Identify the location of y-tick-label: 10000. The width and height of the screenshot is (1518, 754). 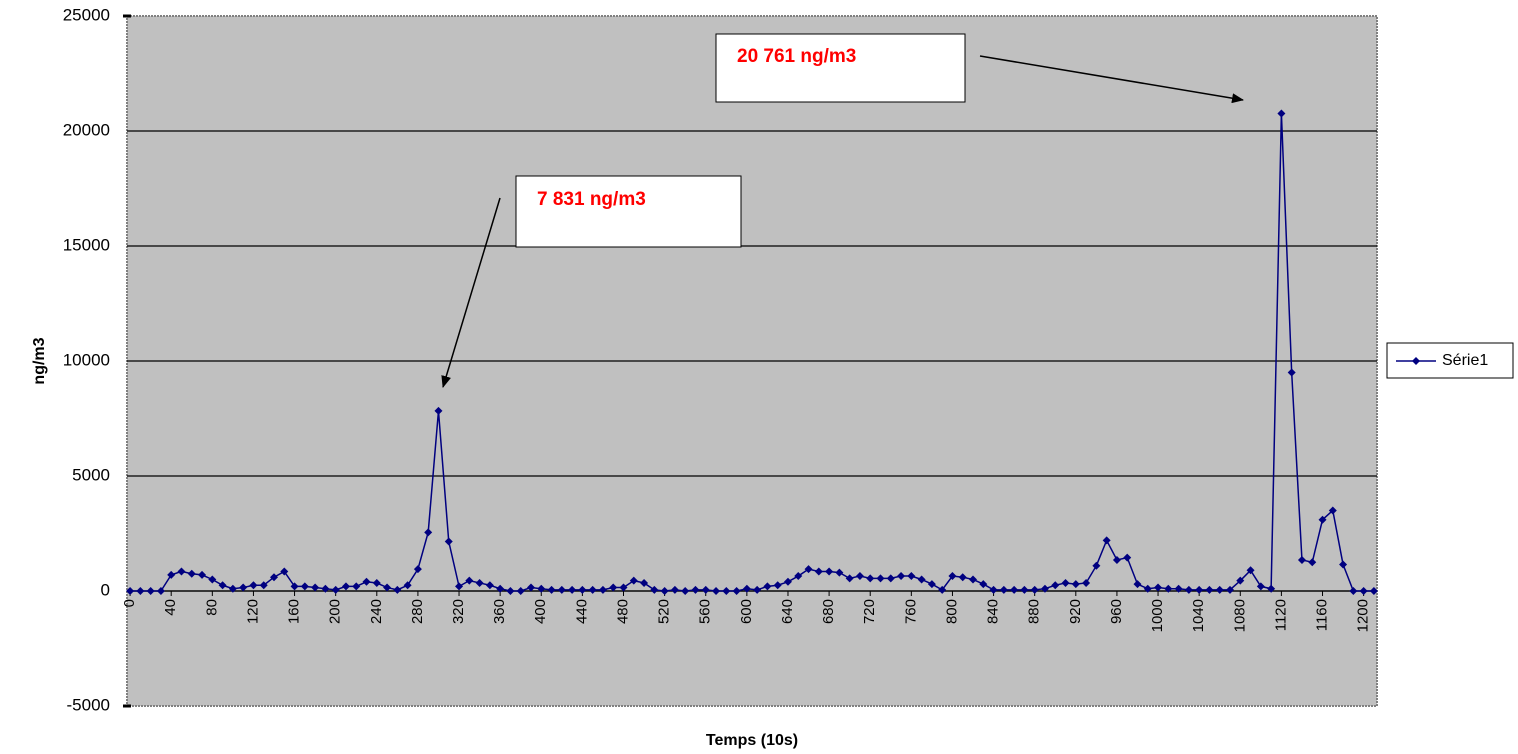
(86, 359).